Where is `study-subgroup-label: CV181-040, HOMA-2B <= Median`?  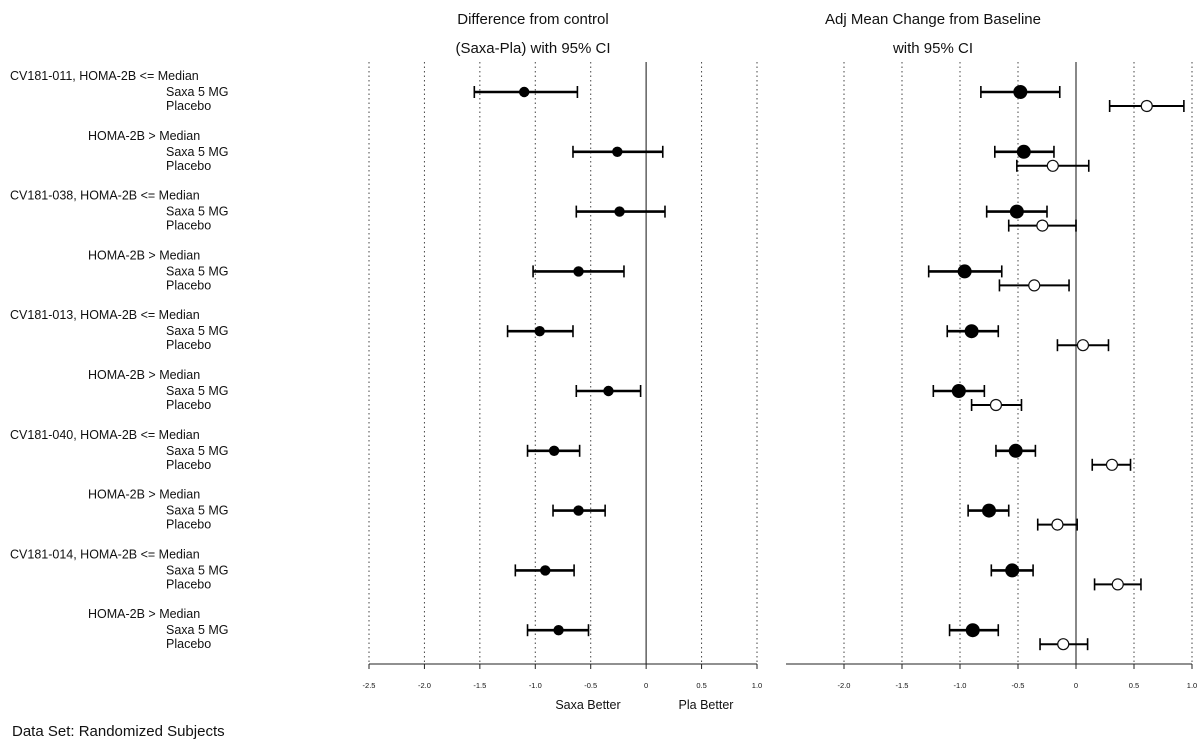
study-subgroup-label: CV181-040, HOMA-2B <= Median is located at coordinates (105, 435).